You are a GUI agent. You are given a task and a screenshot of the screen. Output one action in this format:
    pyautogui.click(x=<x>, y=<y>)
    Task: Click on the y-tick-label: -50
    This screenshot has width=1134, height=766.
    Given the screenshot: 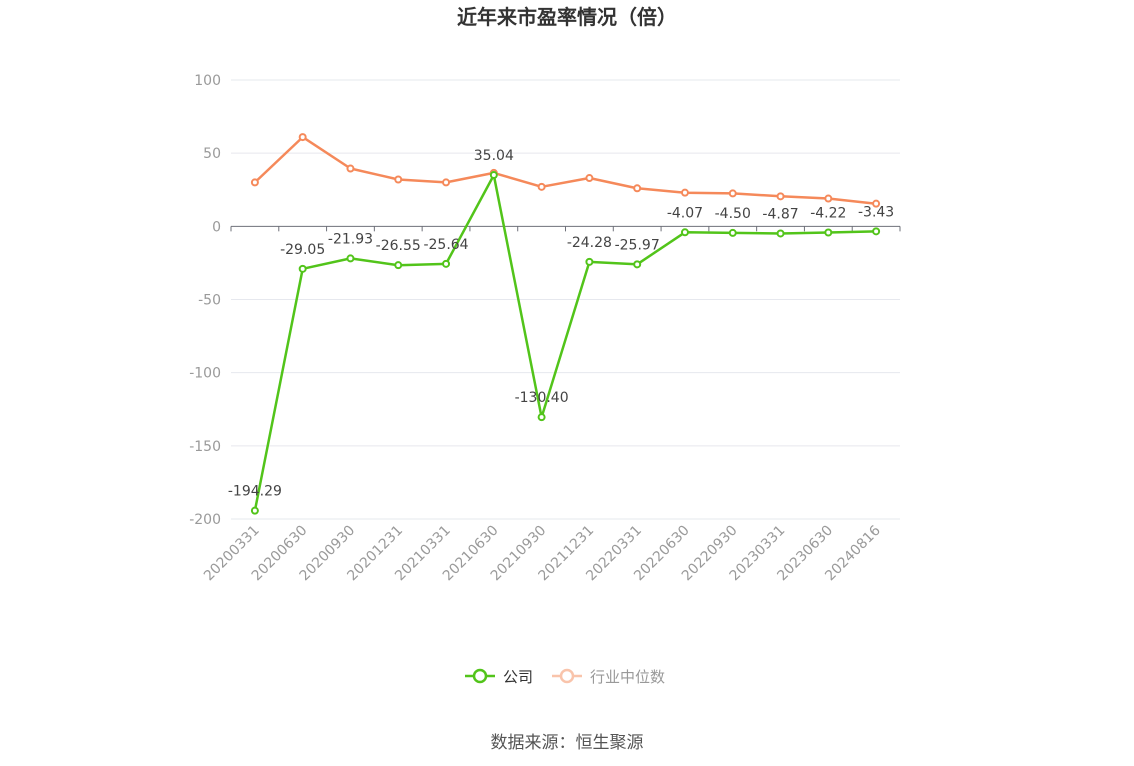 What is the action you would take?
    pyautogui.click(x=209, y=301)
    